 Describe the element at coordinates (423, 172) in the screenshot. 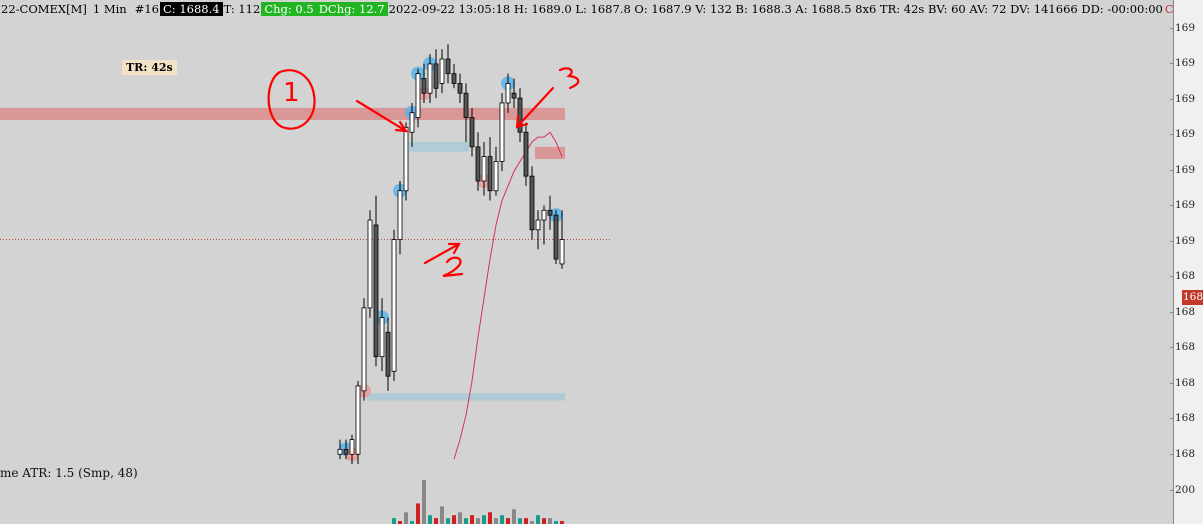

I see `annotation-arrows` at that location.